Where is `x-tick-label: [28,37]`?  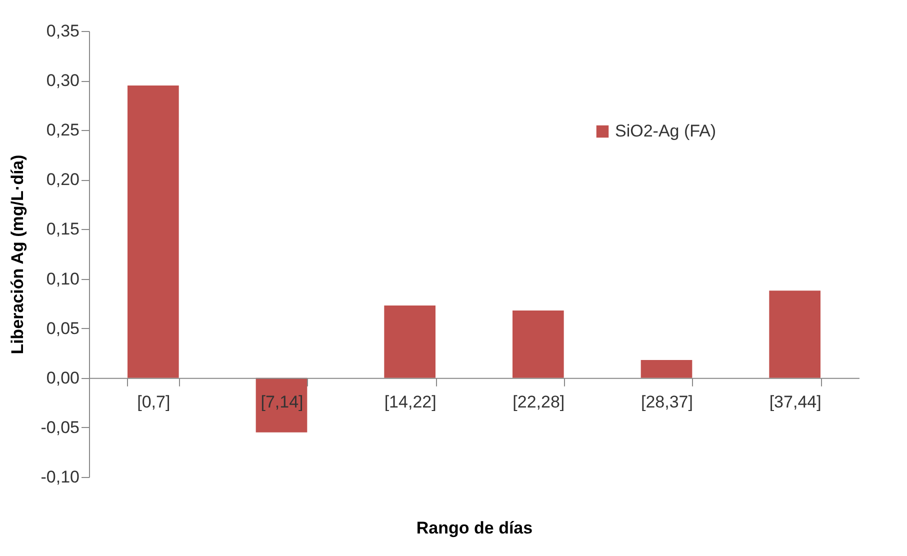 x-tick-label: [28,37] is located at coordinates (667, 402).